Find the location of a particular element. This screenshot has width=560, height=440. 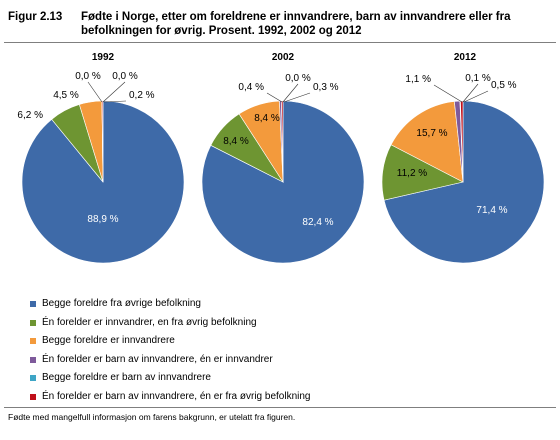

value-label-begge-ovrige: 71,4 % is located at coordinates (491, 210).